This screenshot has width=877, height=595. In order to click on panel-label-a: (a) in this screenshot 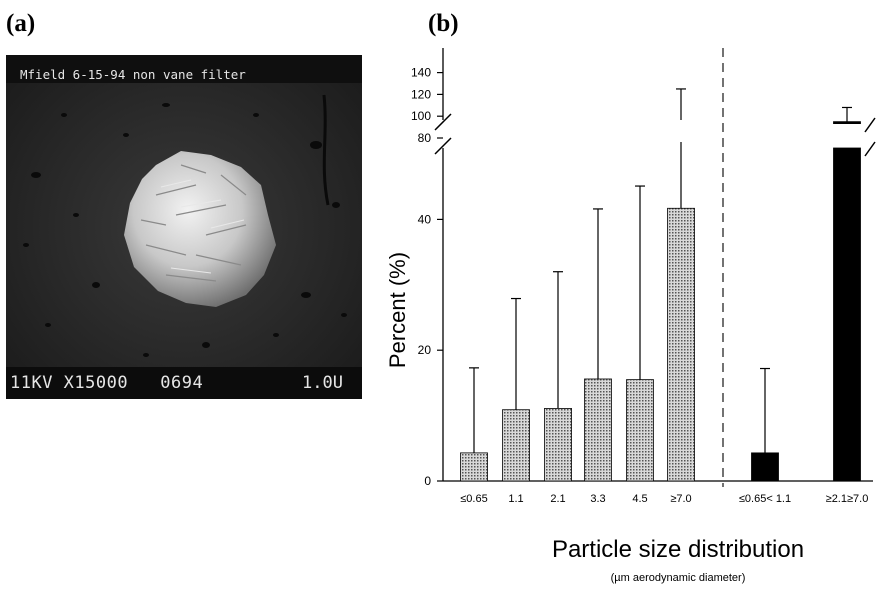, I will do `click(21, 23)`.